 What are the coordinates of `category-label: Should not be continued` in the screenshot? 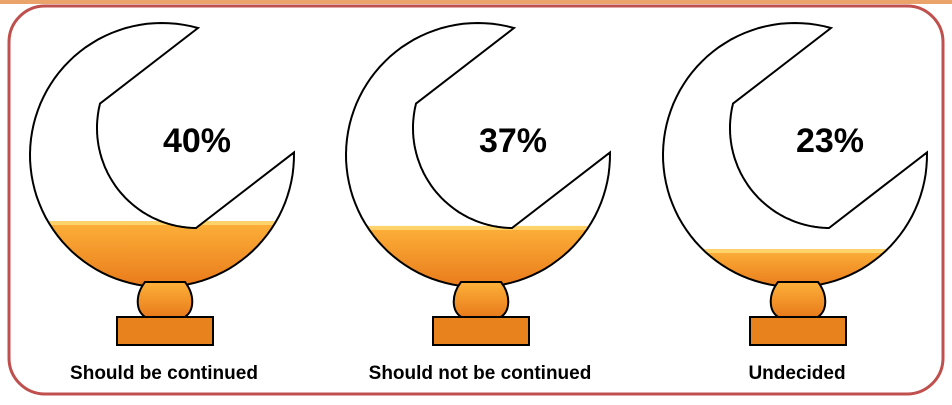 It's located at (480, 373).